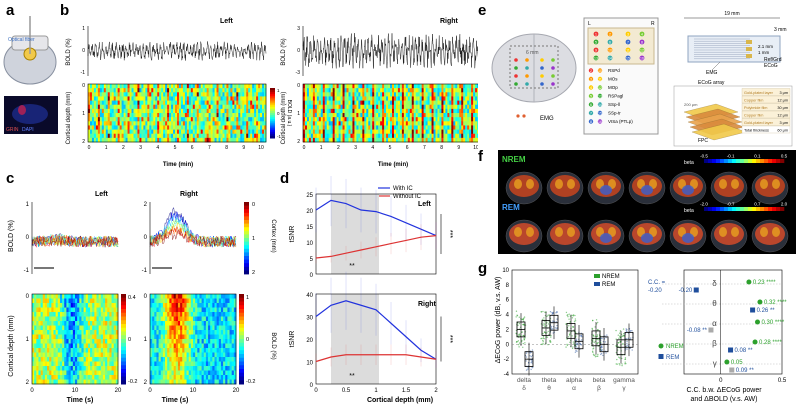  What do you see at coordinates (688, 238) in the screenshot?
I see `f-deactivation-blob` at bounding box center [688, 238].